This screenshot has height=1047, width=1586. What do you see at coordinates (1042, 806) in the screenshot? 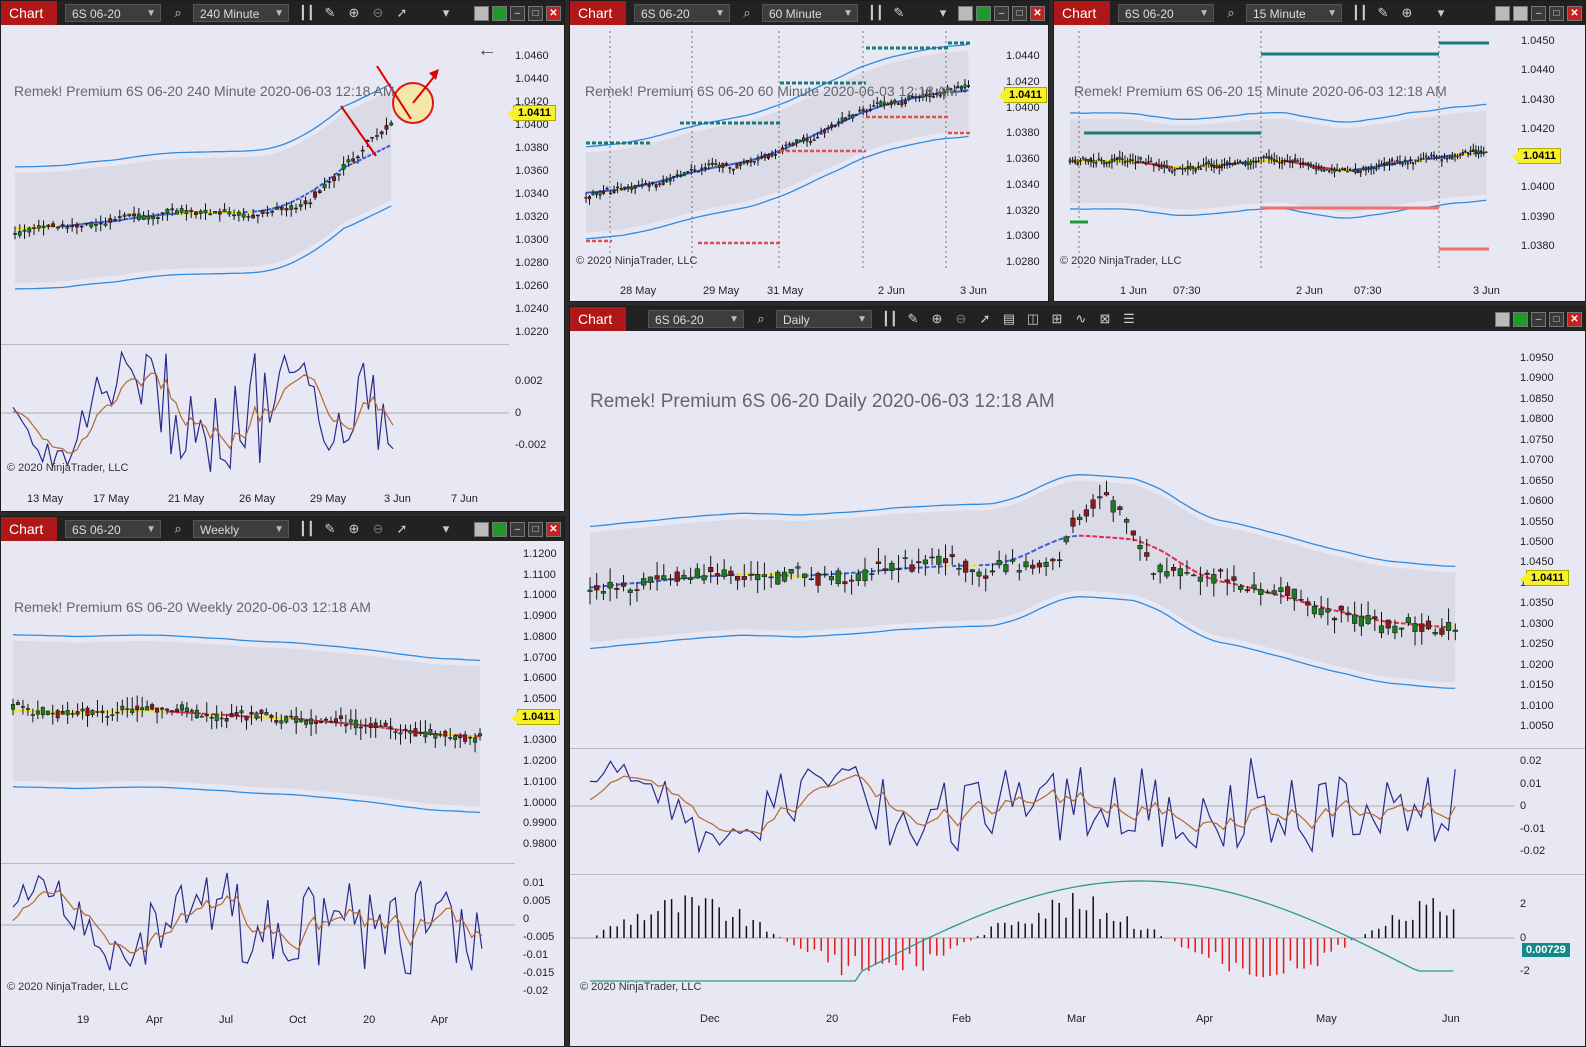
I see `oscillator-plot` at bounding box center [1042, 806].